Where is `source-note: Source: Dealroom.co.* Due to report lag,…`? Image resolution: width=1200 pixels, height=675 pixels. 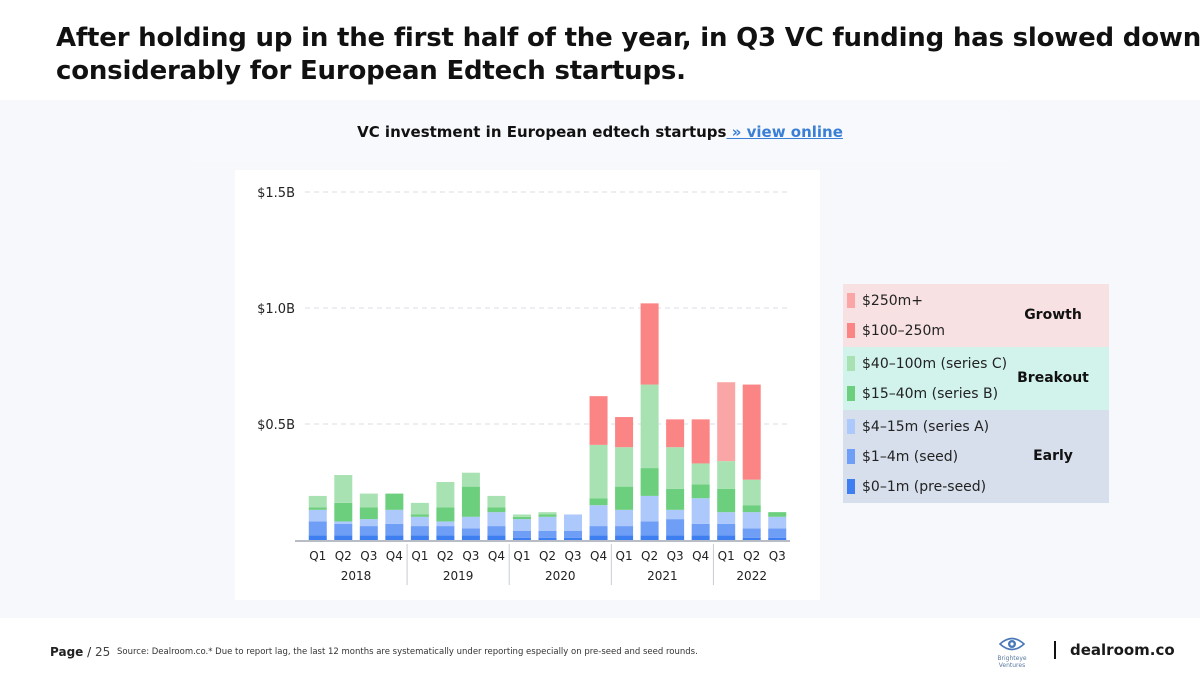 source-note: Source: Dealroom.co.* Due to report lag,… is located at coordinates (407, 652).